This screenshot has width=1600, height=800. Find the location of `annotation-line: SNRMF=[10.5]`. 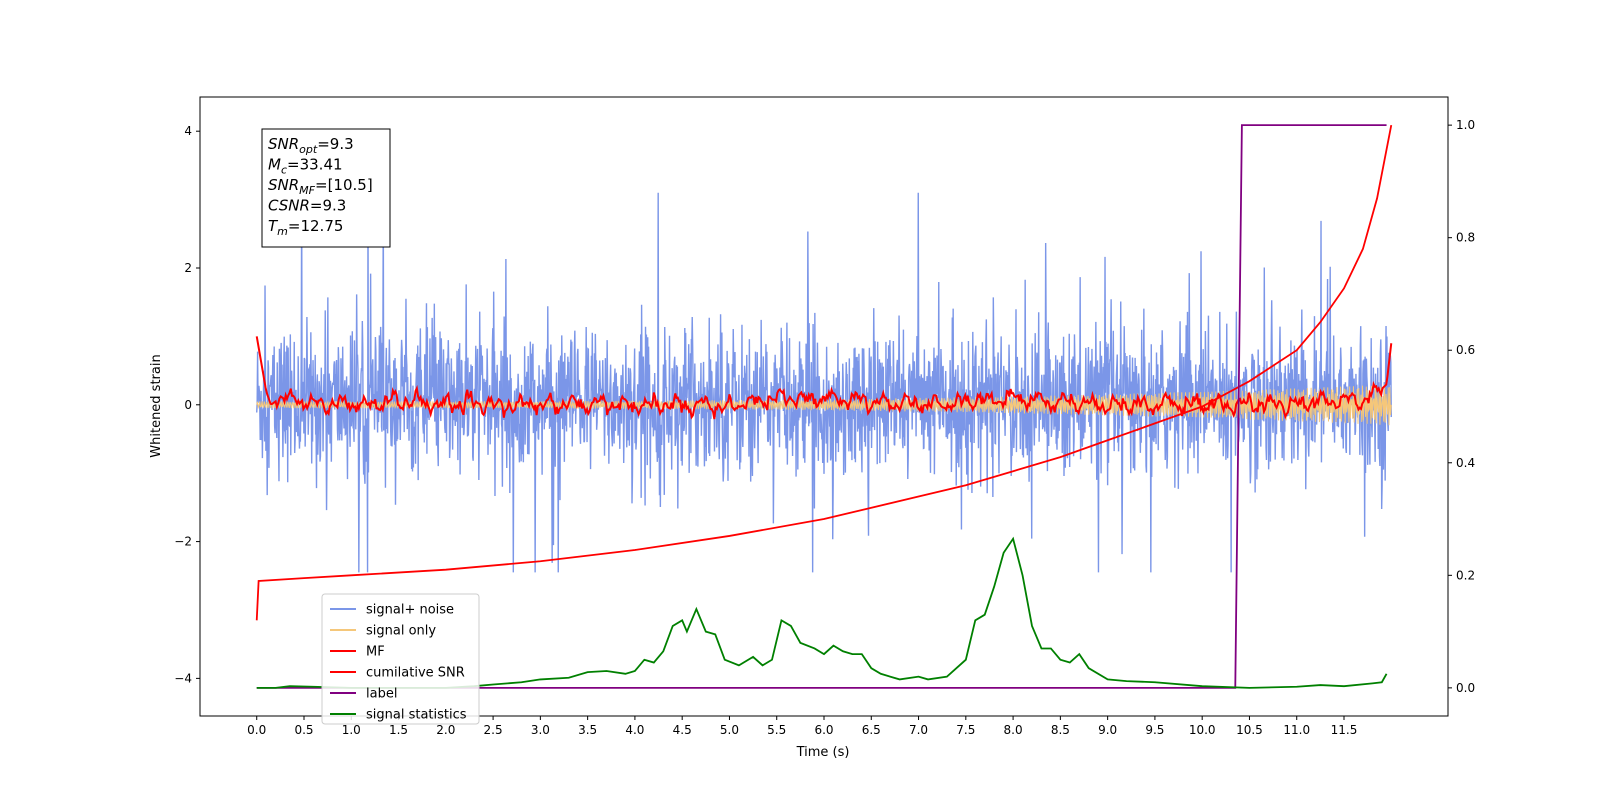

annotation-line: SNRMF=[10.5] is located at coordinates (320, 186).